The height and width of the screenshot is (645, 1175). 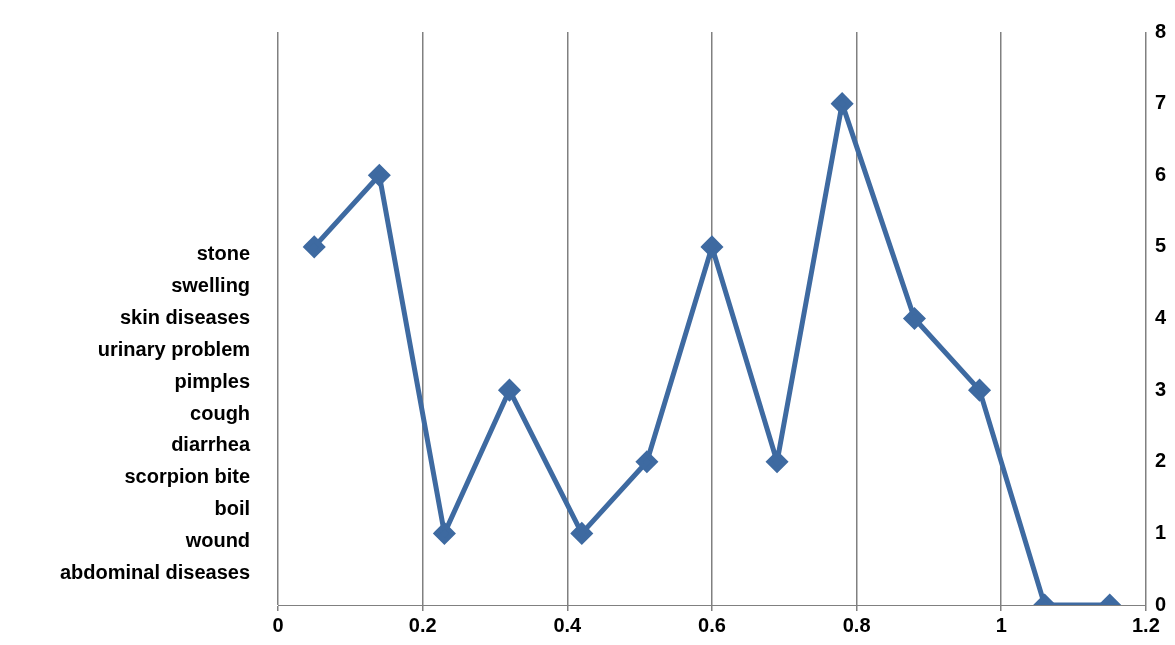 What do you see at coordinates (187, 476) in the screenshot?
I see `category-label: scorpion bite` at bounding box center [187, 476].